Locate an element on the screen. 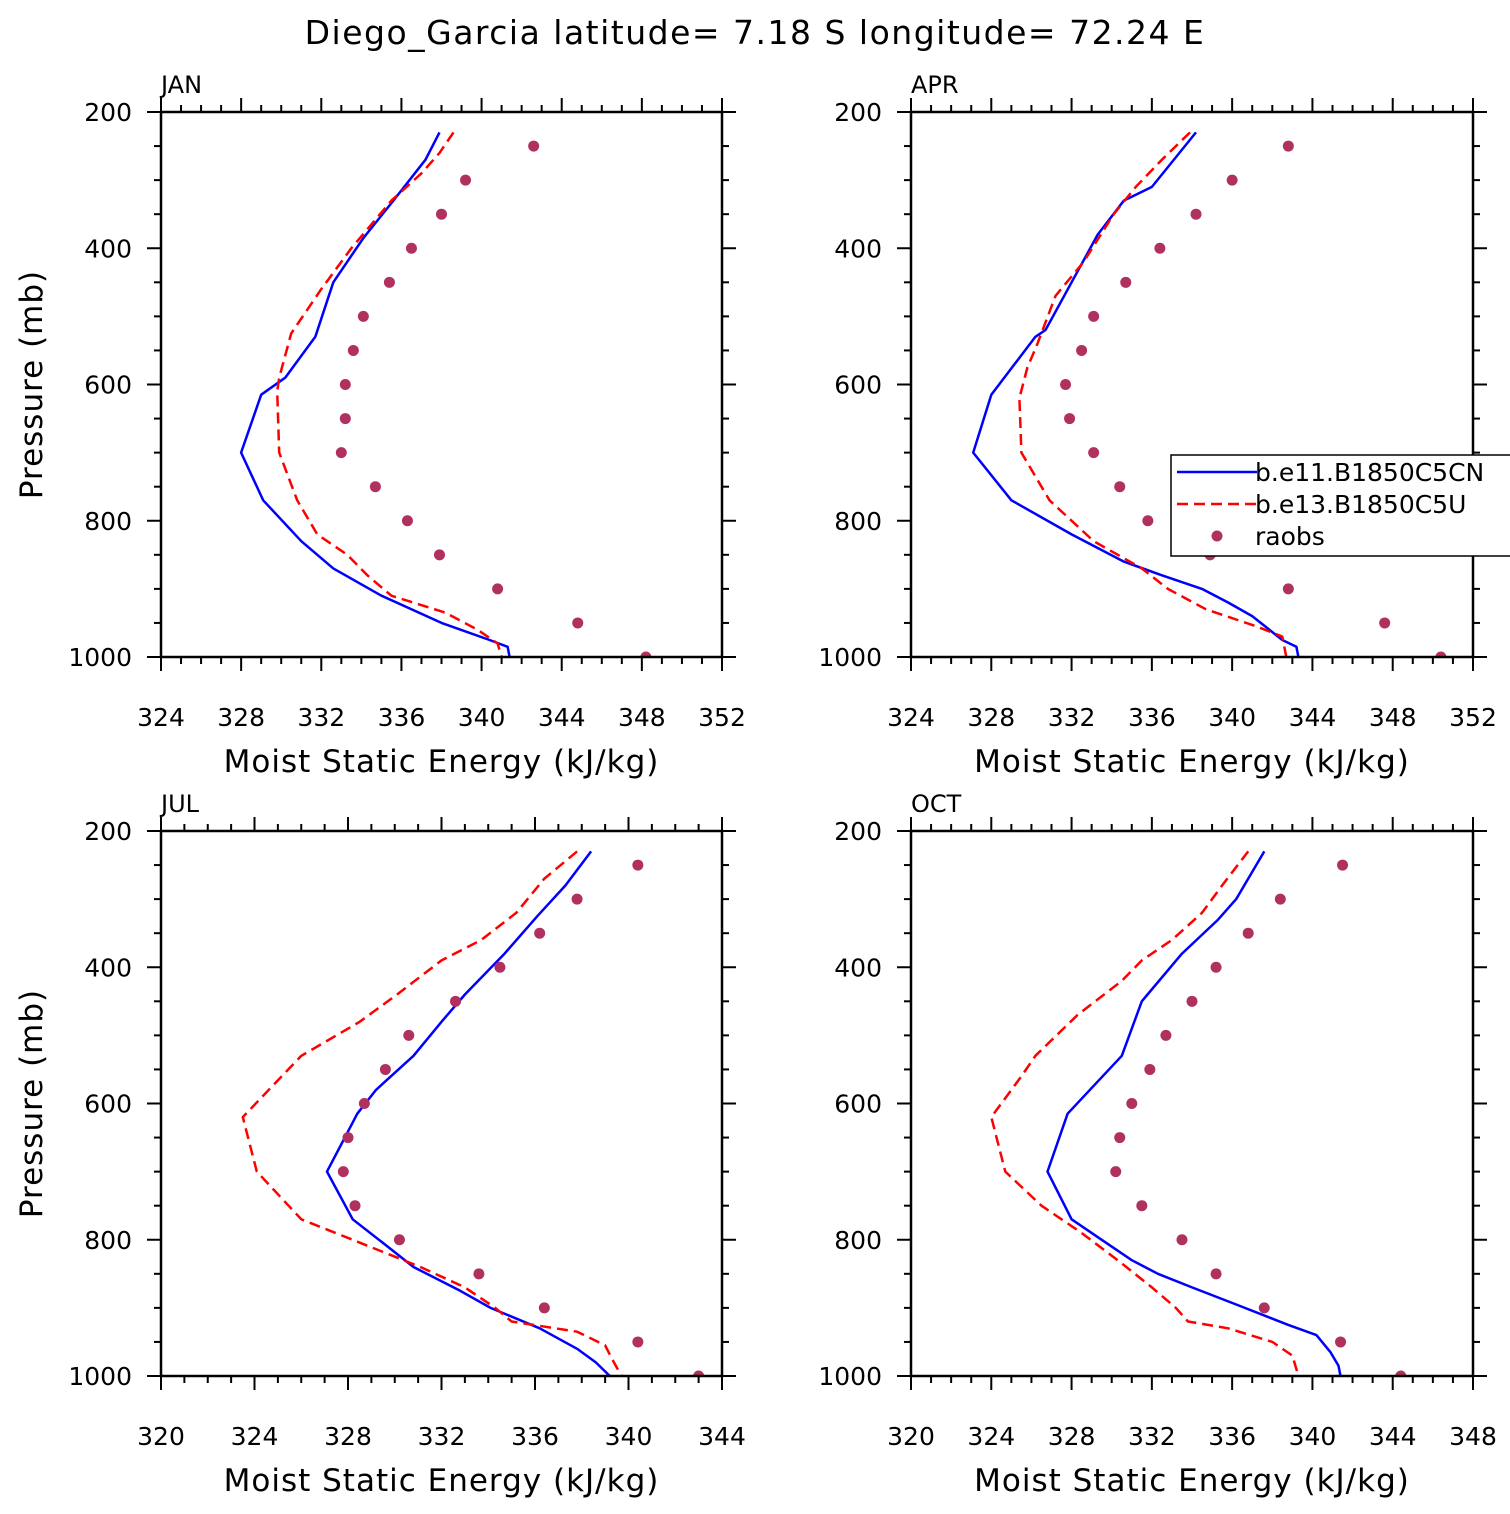  legend-label-raobs: raobs is located at coordinates (1290, 536).